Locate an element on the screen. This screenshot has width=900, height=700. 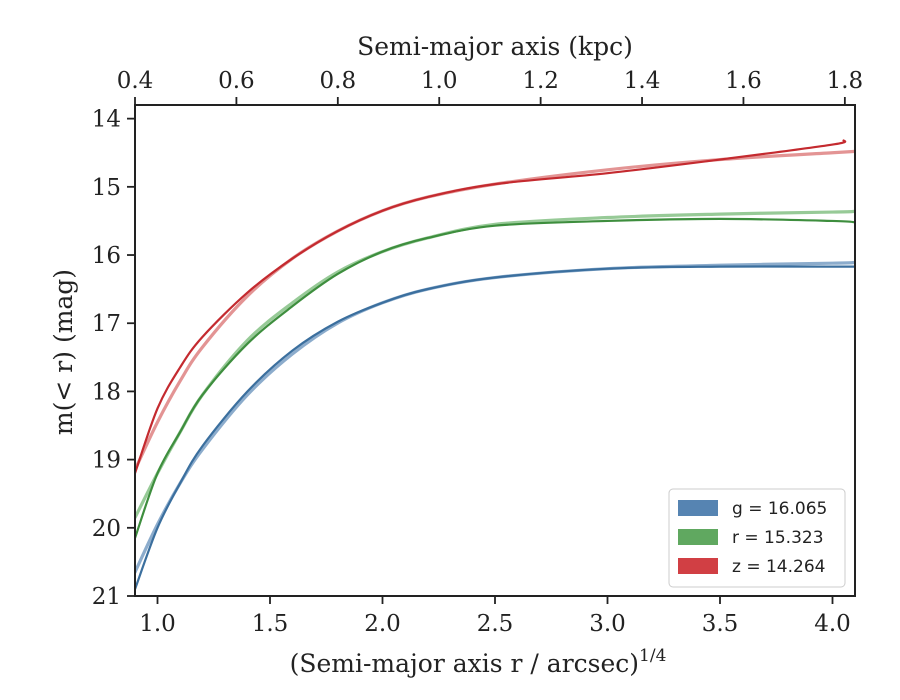
y-tick-label: 15 is located at coordinates (106, 188).